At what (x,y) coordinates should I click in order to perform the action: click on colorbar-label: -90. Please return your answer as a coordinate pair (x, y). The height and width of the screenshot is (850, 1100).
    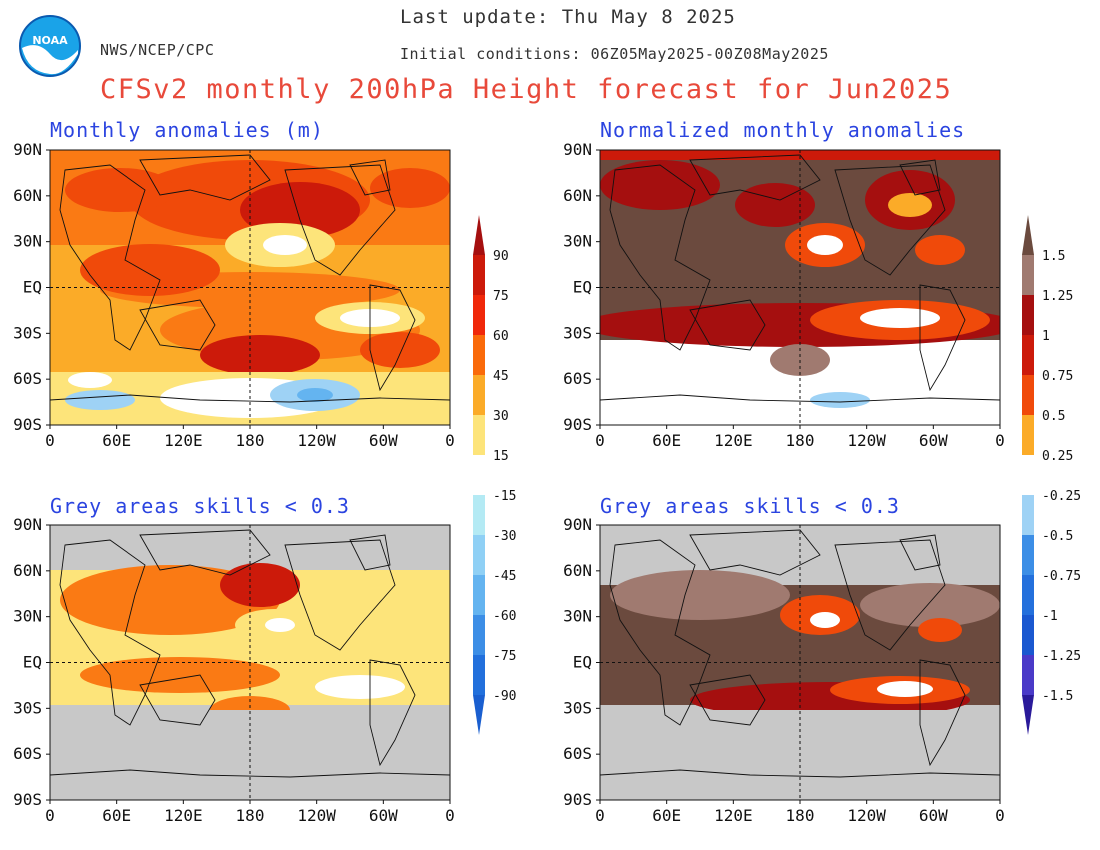
    Looking at the image, I should click on (504, 696).